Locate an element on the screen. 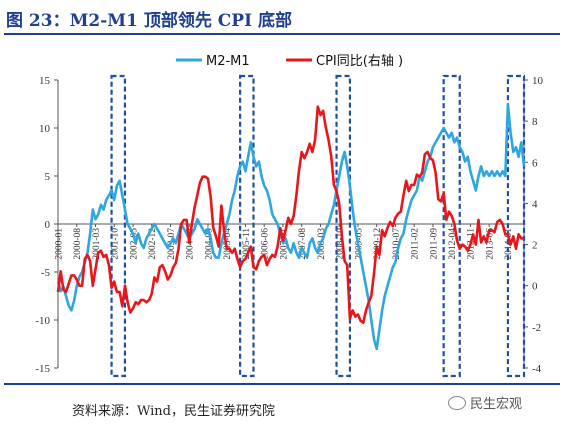 This screenshot has height=424, width=568. x-tick-label: 2011-02 is located at coordinates (416, 244).